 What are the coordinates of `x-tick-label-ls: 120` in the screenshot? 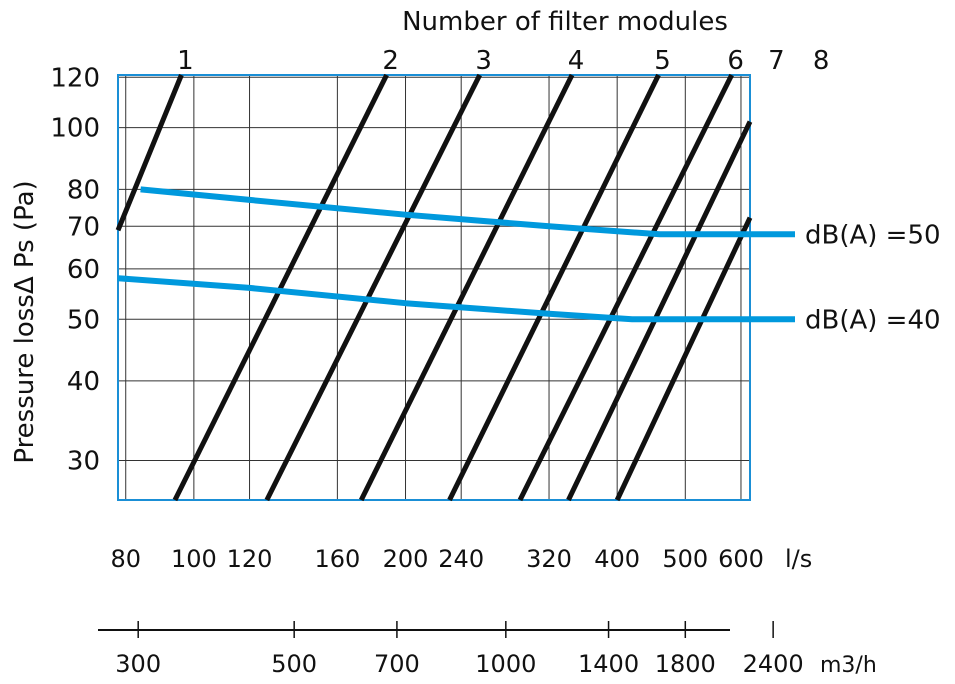 It's located at (250, 559).